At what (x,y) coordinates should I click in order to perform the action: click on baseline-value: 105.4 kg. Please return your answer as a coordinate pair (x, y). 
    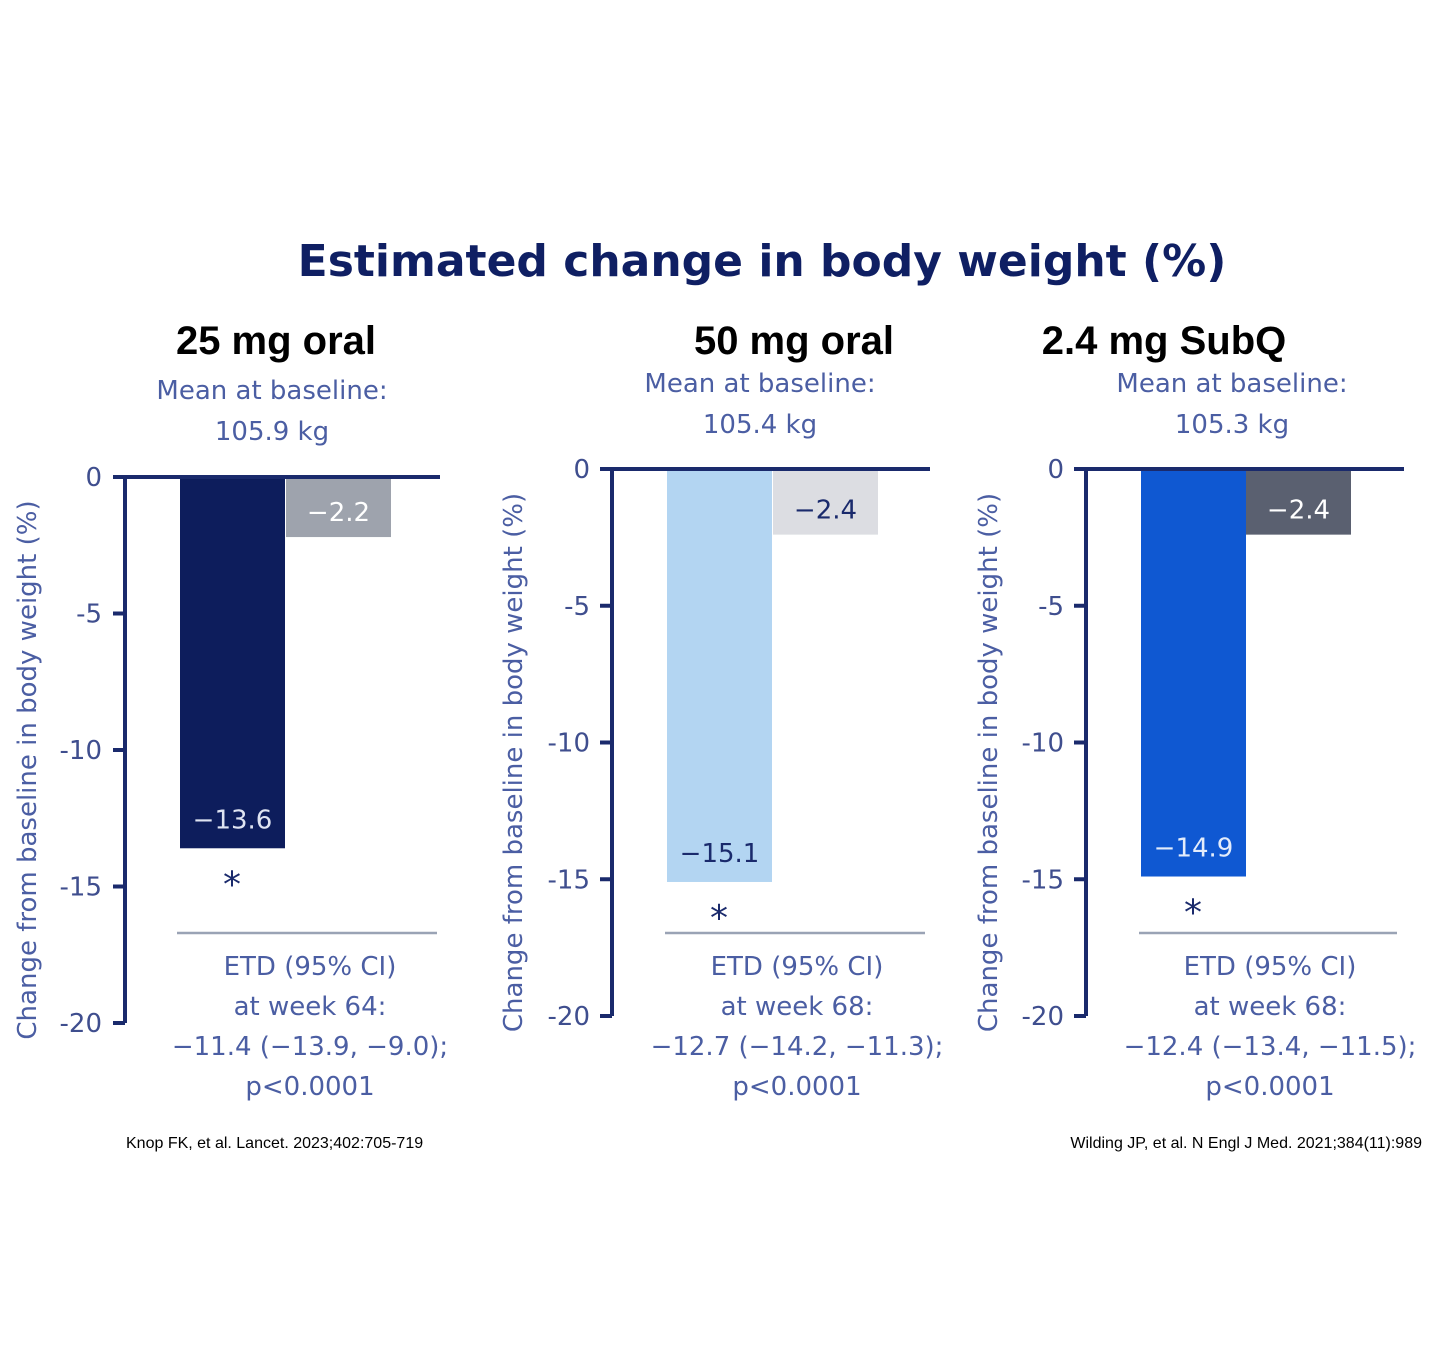
    Looking at the image, I should click on (760, 425).